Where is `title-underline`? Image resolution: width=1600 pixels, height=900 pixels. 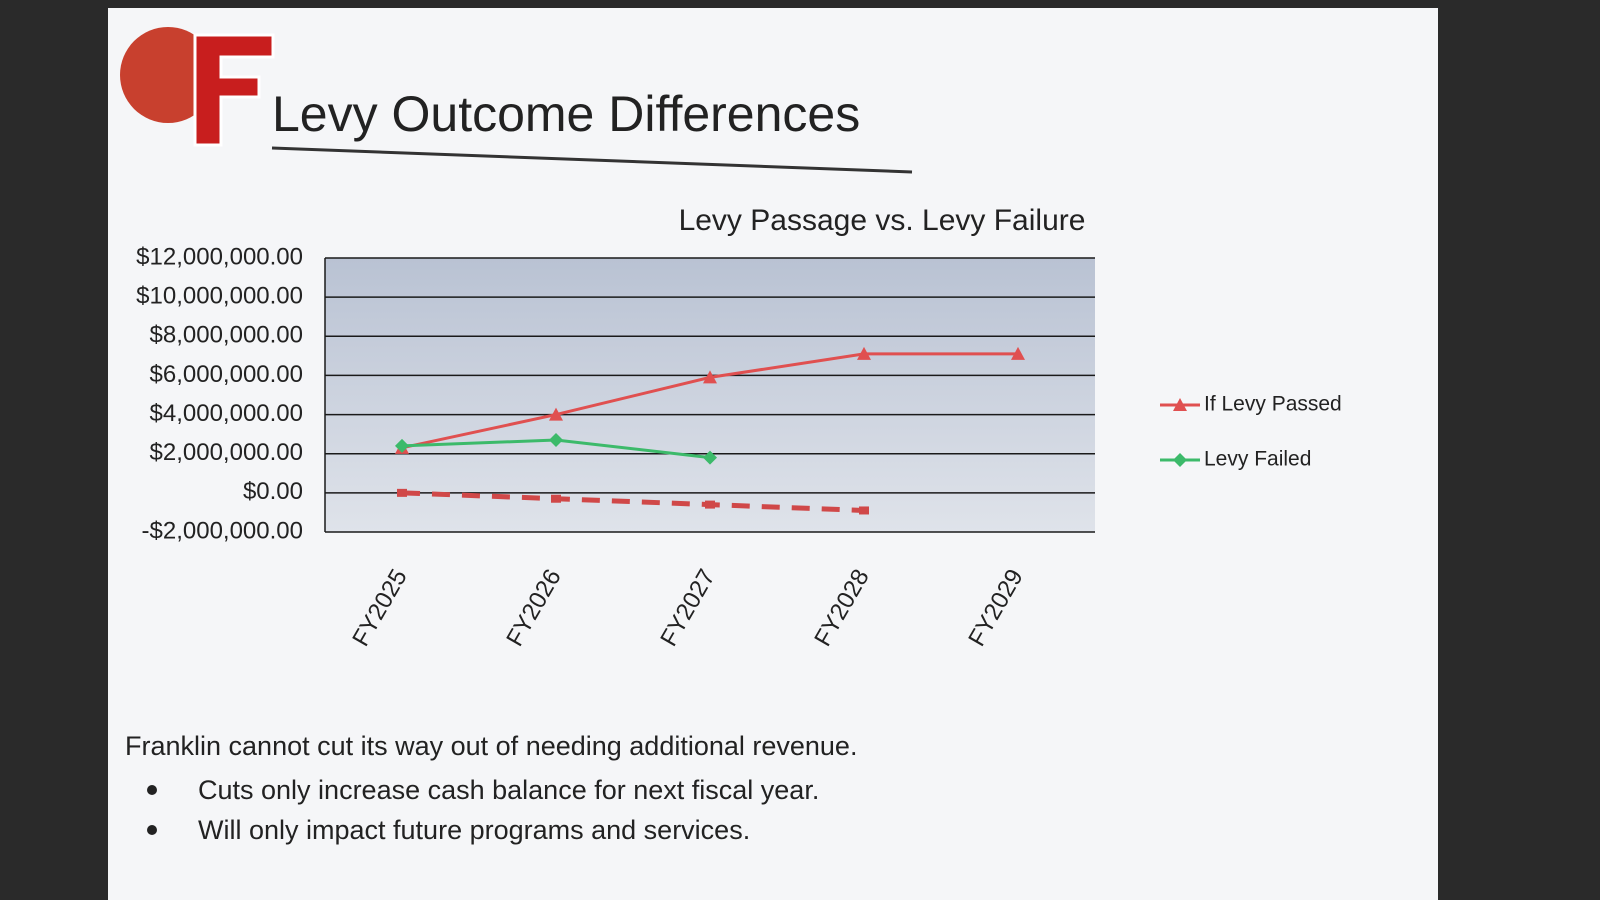
title-underline is located at coordinates (592, 160).